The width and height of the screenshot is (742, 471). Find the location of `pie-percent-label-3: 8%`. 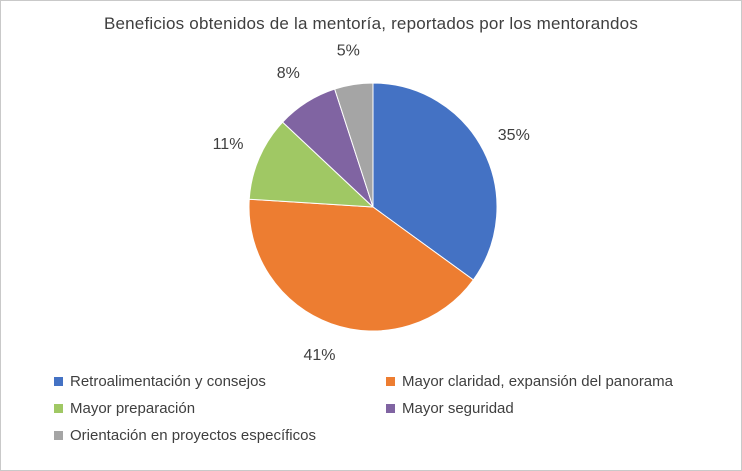

pie-percent-label-3: 8% is located at coordinates (288, 73).